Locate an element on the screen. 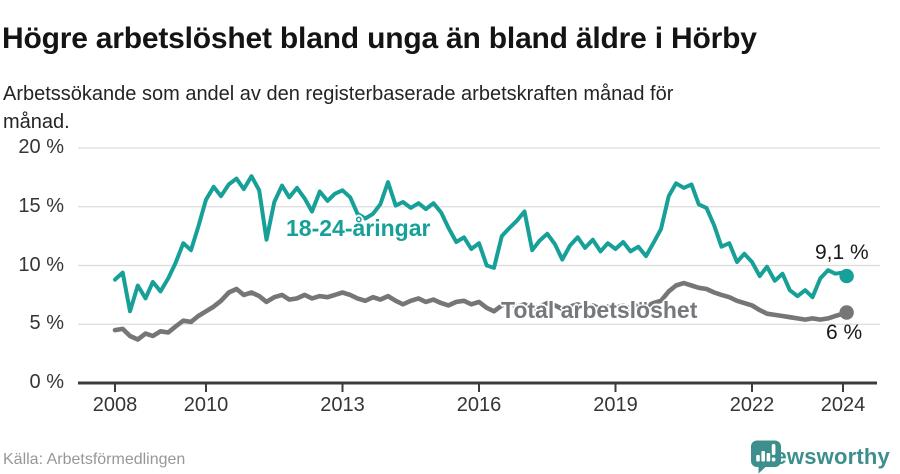  newsworthy-logo: Newsworthy is located at coordinates (820, 457).